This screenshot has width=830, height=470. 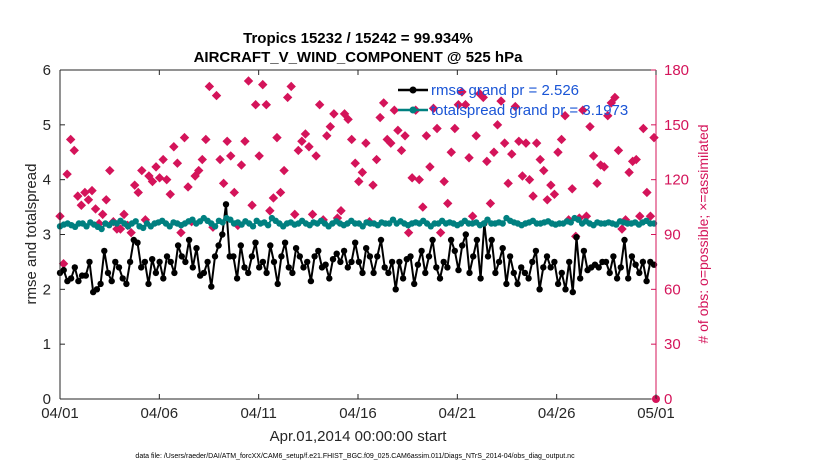 I want to click on y-tick-label: 4, so click(x=47, y=180).